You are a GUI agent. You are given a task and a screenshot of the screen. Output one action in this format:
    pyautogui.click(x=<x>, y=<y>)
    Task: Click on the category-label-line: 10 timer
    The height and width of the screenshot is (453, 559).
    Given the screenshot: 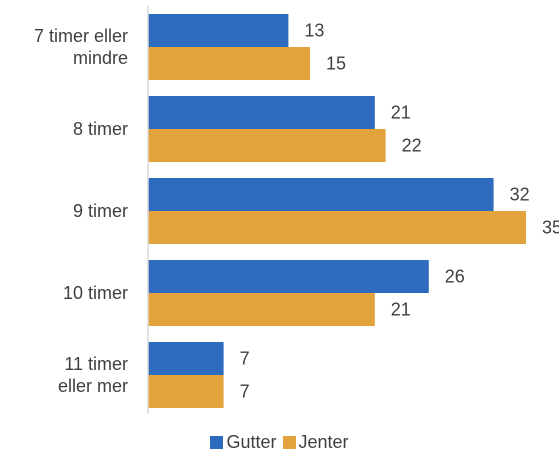 What is the action you would take?
    pyautogui.click(x=95, y=293)
    